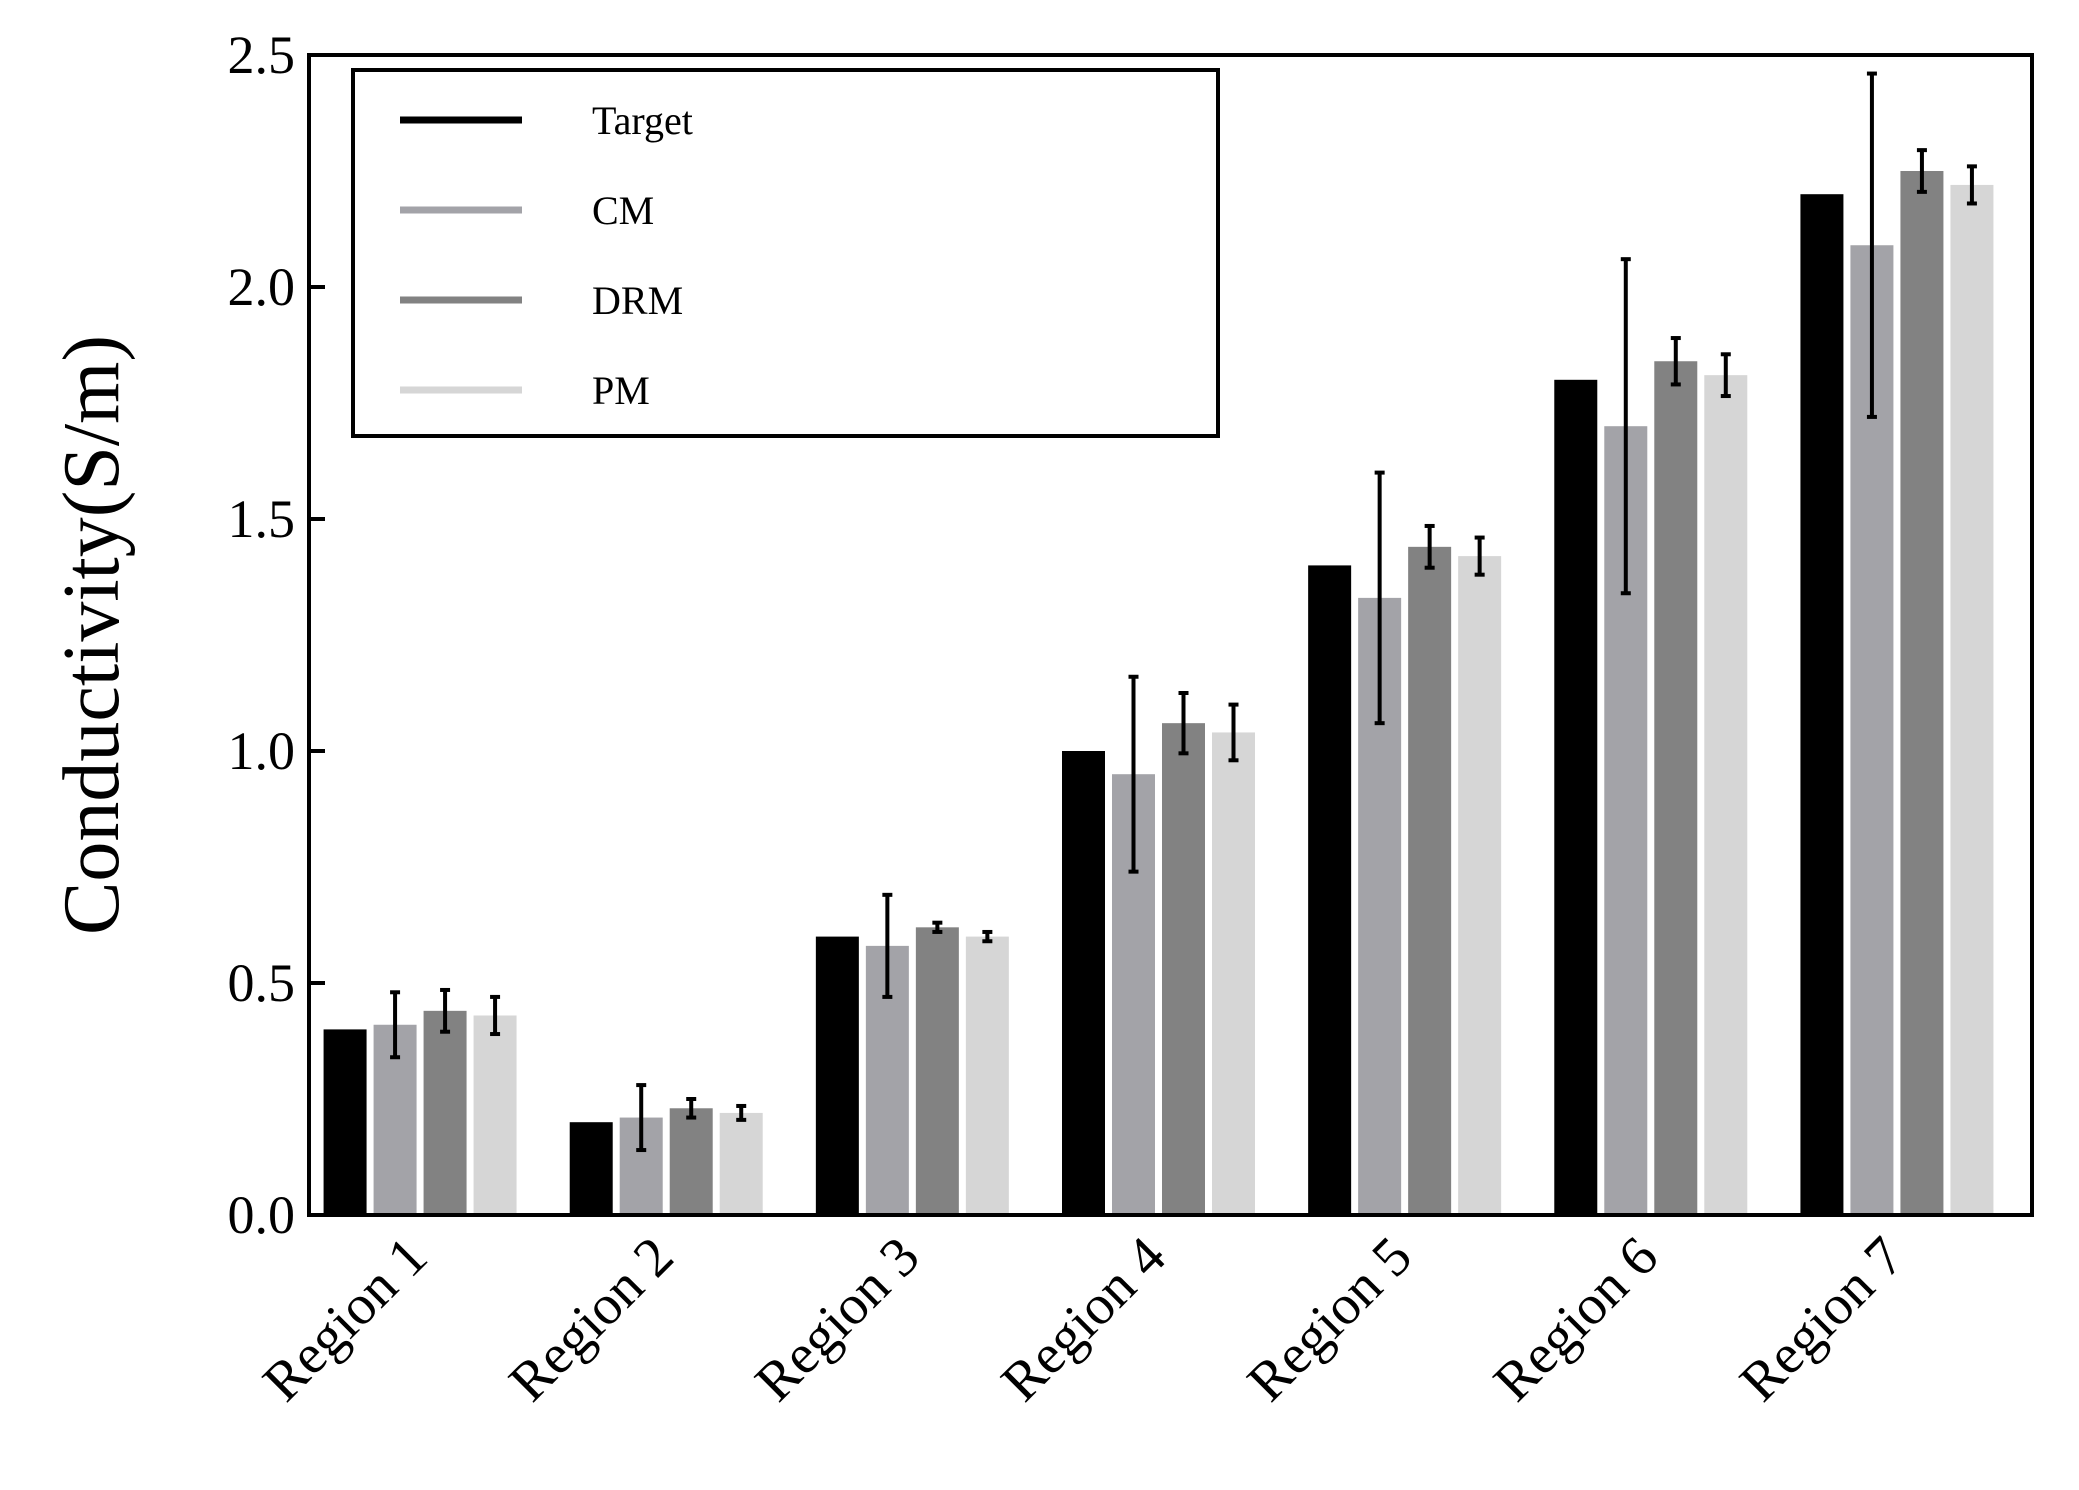  I want to click on x-tick-label: Region 4, so click(1084, 1319).